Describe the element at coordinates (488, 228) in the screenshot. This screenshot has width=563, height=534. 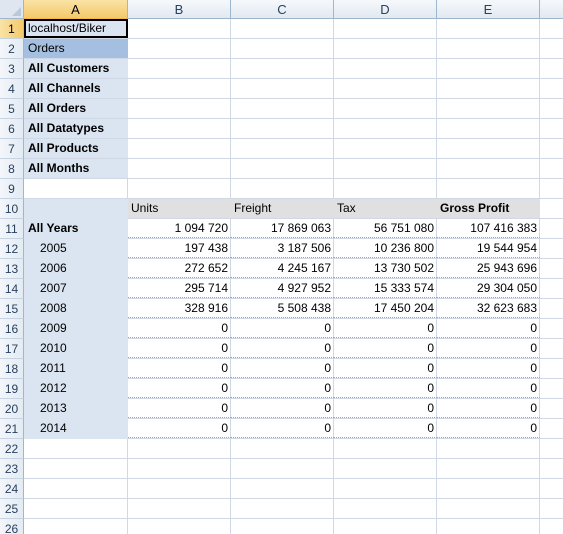
I see `value-cell: 107 416 383` at that location.